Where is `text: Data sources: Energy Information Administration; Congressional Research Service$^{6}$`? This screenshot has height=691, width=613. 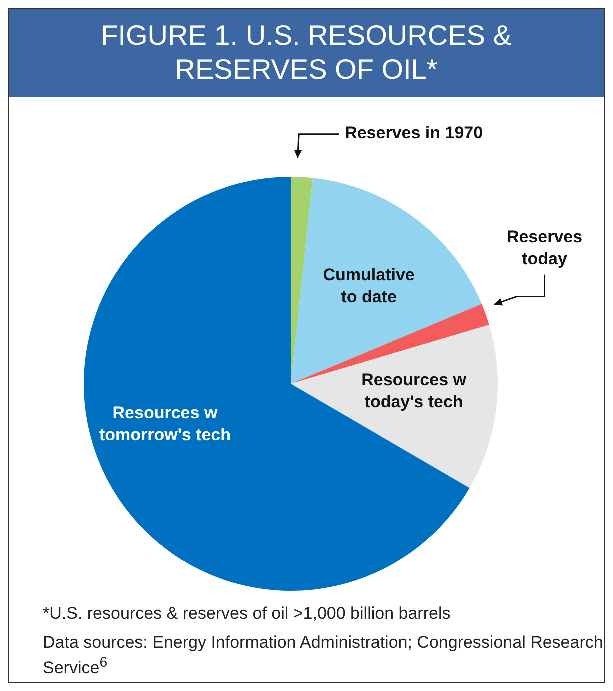 text: Data sources: Energy Information Administration; Congressional Research Service$^{6}$ is located at coordinates (323, 655).